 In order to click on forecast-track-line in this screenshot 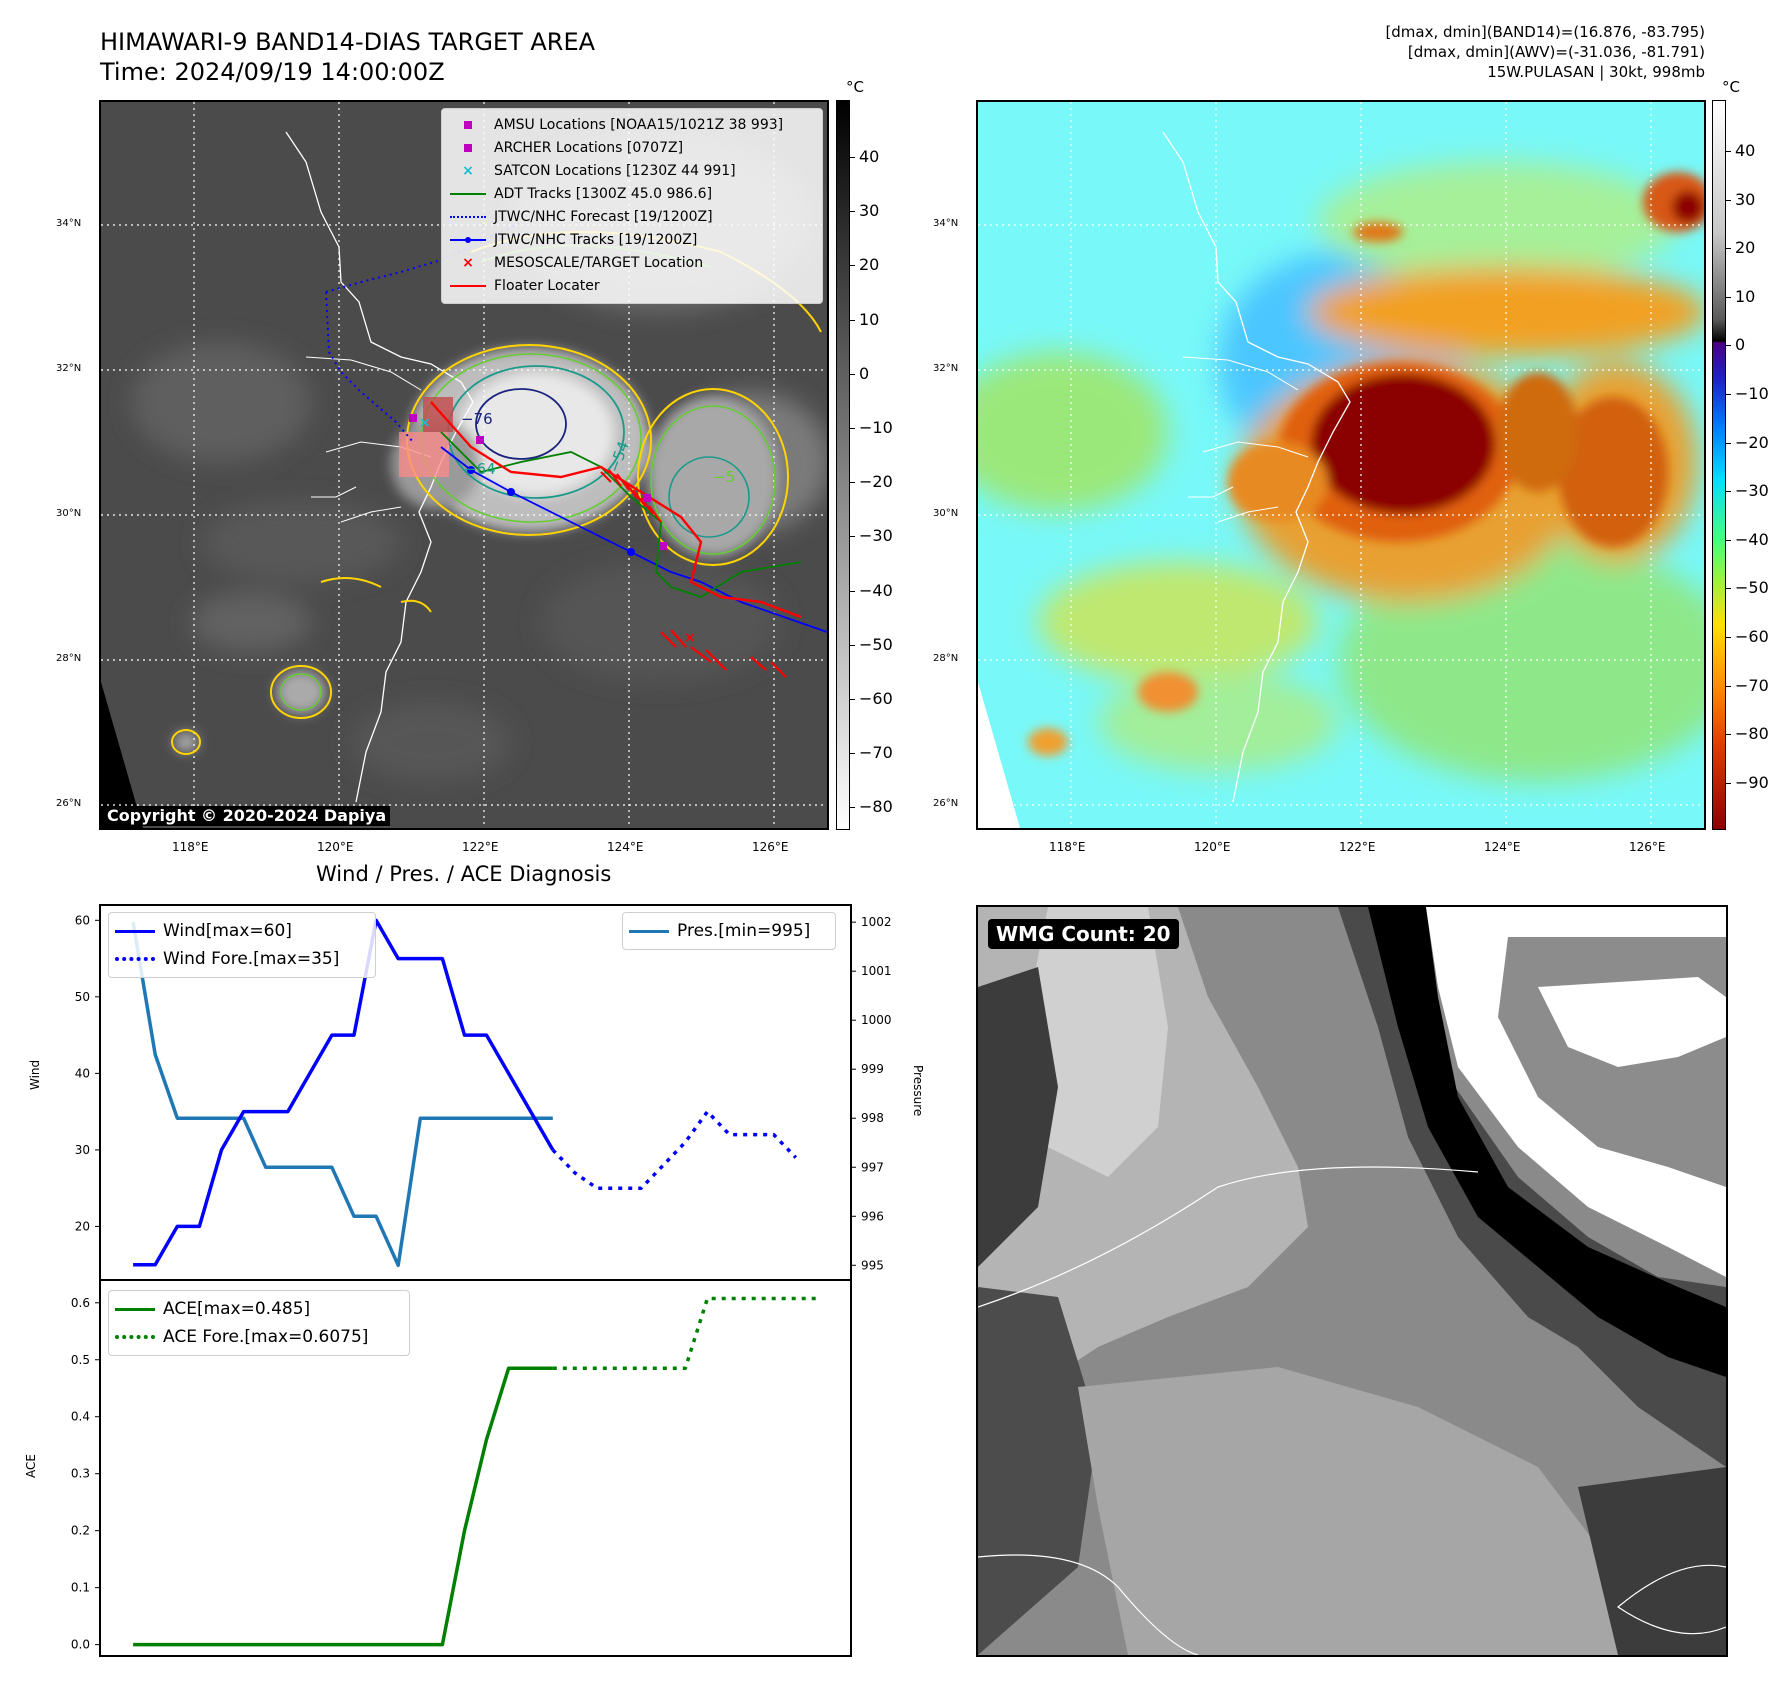, I will do `click(423, 257)`.